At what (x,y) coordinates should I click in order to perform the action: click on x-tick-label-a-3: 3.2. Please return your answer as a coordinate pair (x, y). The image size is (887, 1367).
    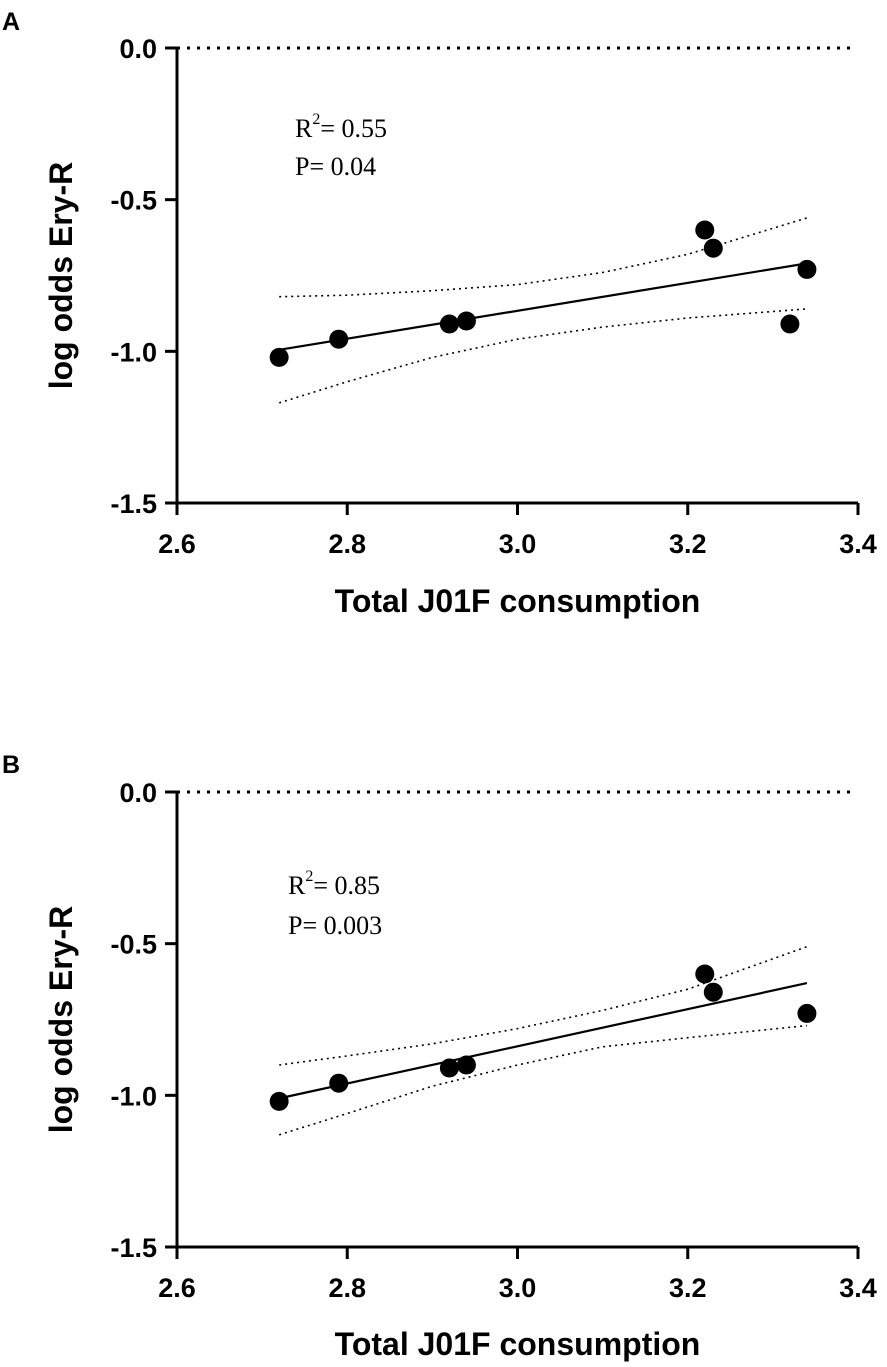
    Looking at the image, I should click on (688, 544).